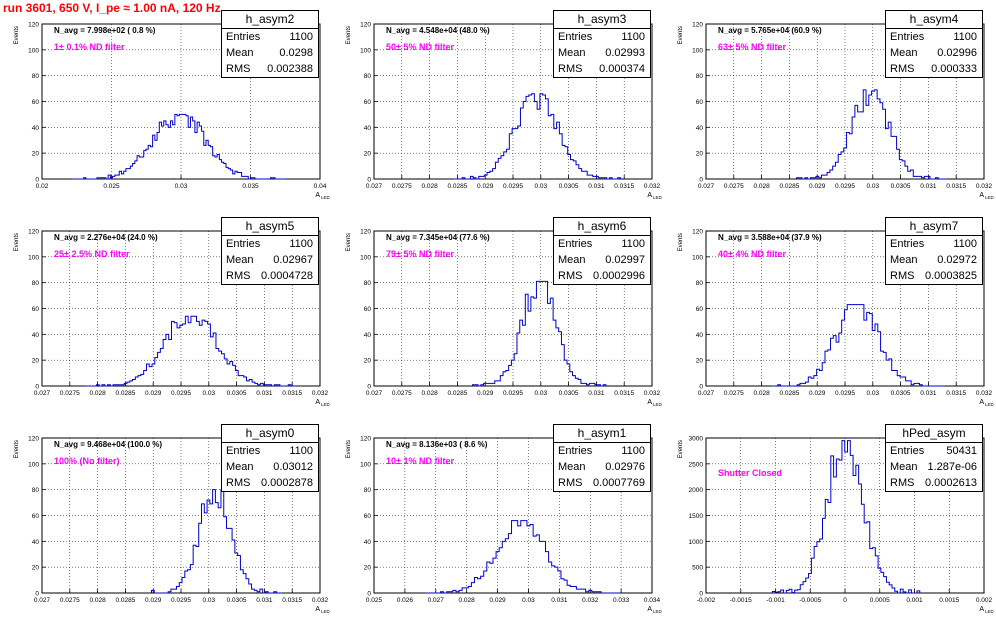 The width and height of the screenshot is (996, 622). Describe the element at coordinates (270, 260) in the screenshot. I see `stats-row-mean: Mean 0.02967` at that location.